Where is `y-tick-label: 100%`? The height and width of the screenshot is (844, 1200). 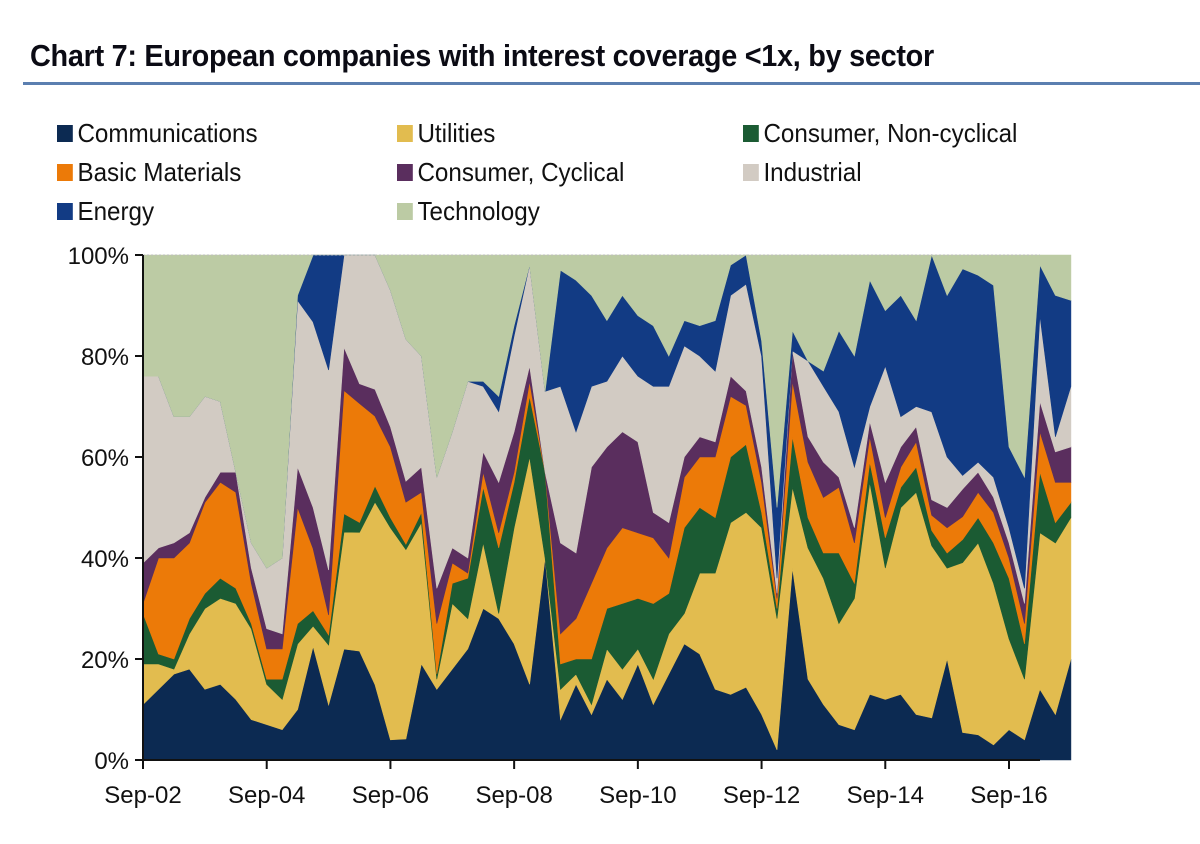
y-tick-label: 100% is located at coordinates (98, 256).